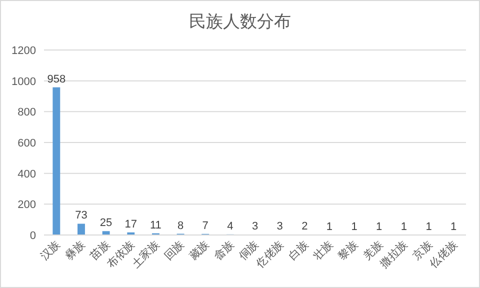 This screenshot has width=480, height=288. Describe the element at coordinates (199, 250) in the screenshot. I see `x-tick-label: 藏族` at that location.